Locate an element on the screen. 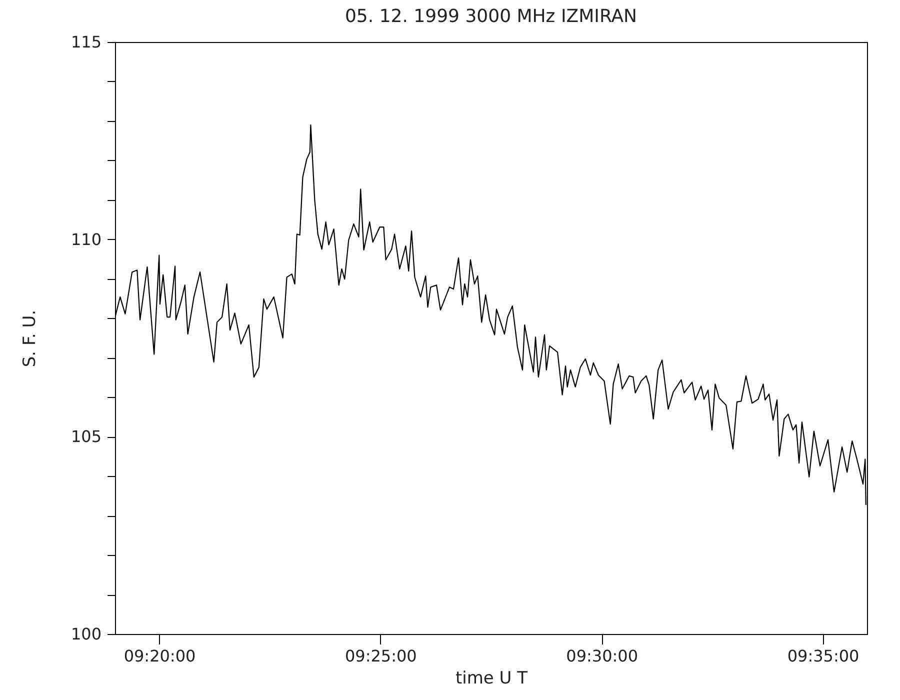 This screenshot has width=900, height=700. x-tick-label: 09:20:00 is located at coordinates (160, 656).